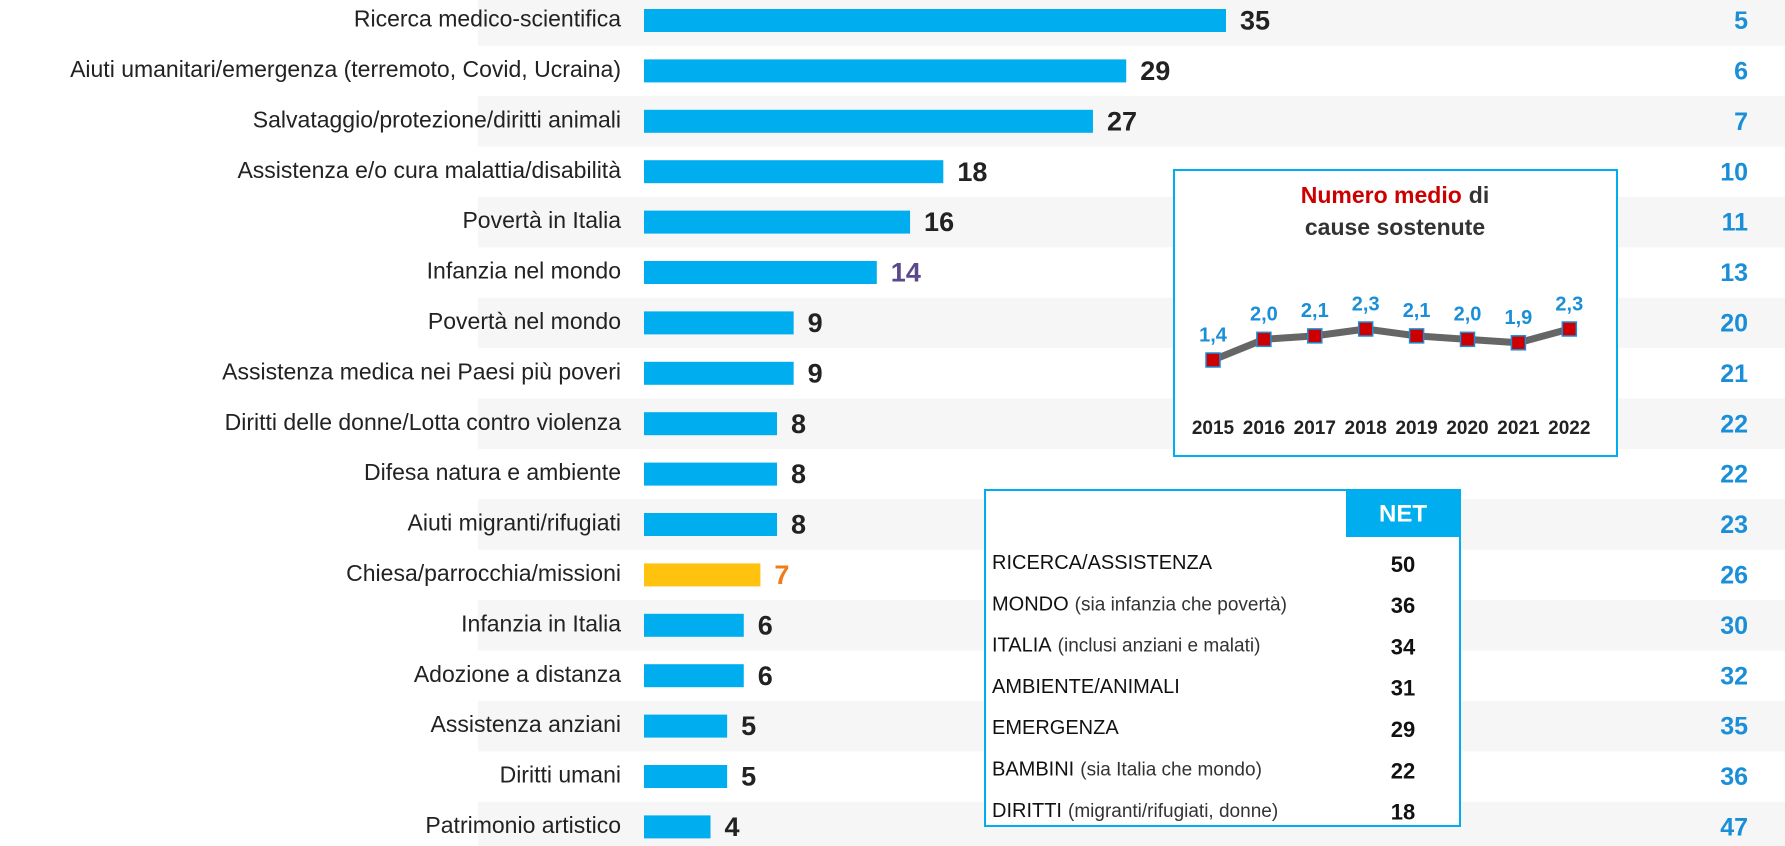  Describe the element at coordinates (1181, 604) in the screenshot. I see `row-label-note: (sia infanzia che povertà)` at that location.